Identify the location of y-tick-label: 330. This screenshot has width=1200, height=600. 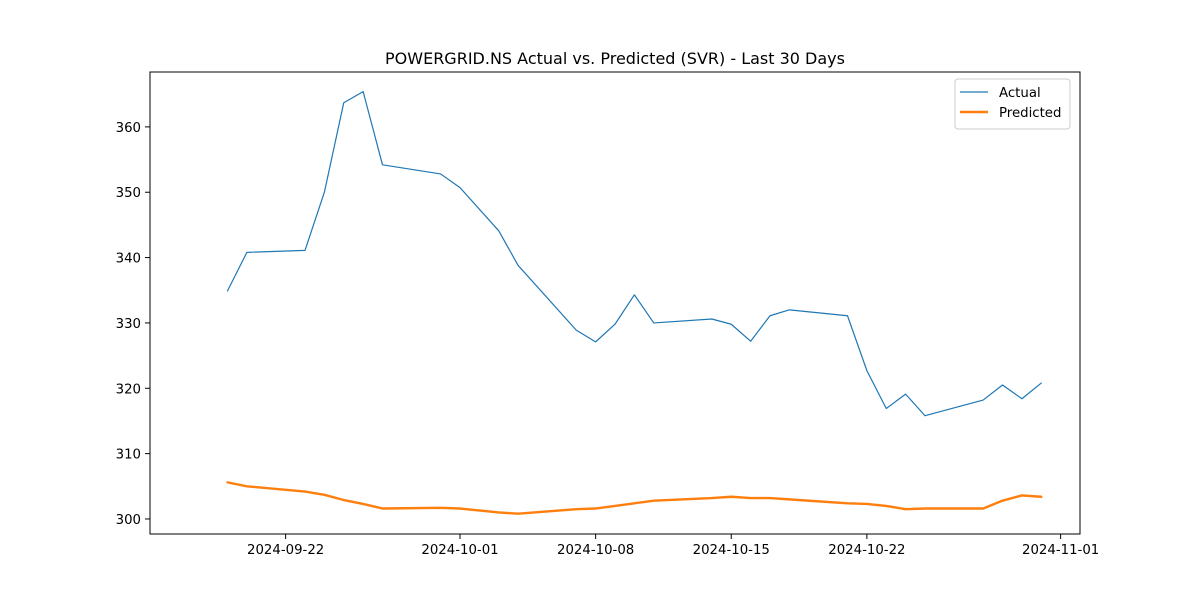
(128, 324).